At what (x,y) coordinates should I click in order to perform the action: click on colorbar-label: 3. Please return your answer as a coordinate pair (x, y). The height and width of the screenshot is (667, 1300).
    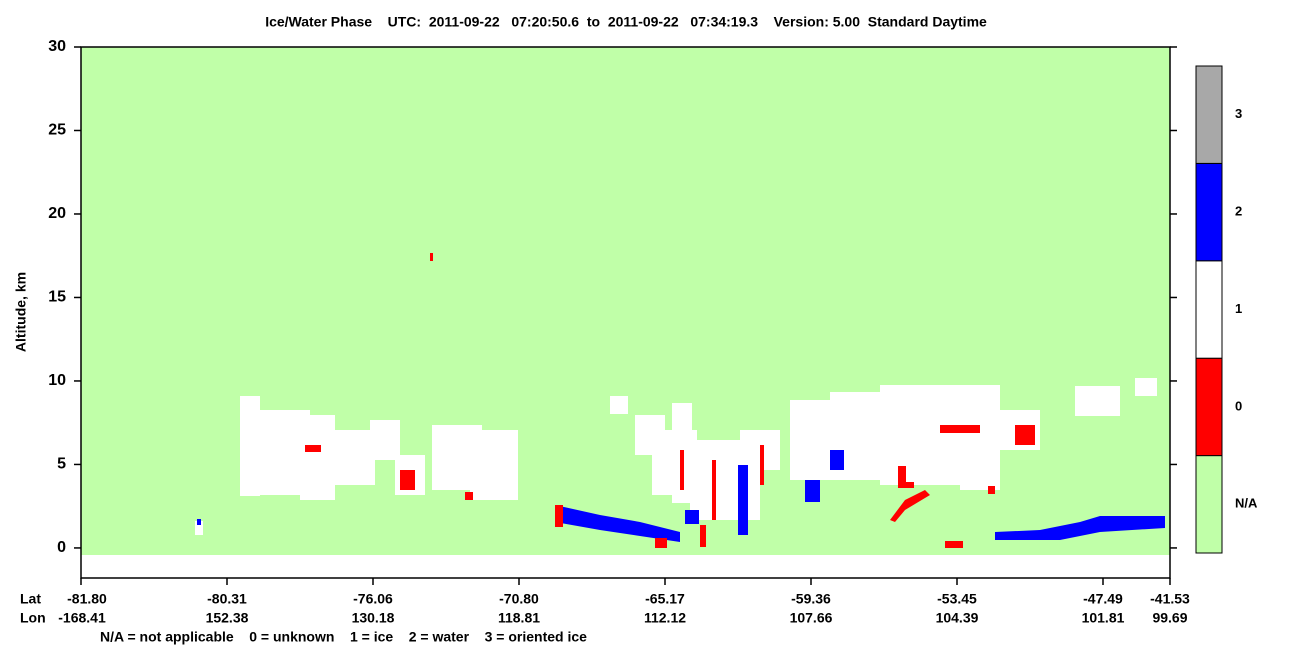
    Looking at the image, I should click on (1238, 113).